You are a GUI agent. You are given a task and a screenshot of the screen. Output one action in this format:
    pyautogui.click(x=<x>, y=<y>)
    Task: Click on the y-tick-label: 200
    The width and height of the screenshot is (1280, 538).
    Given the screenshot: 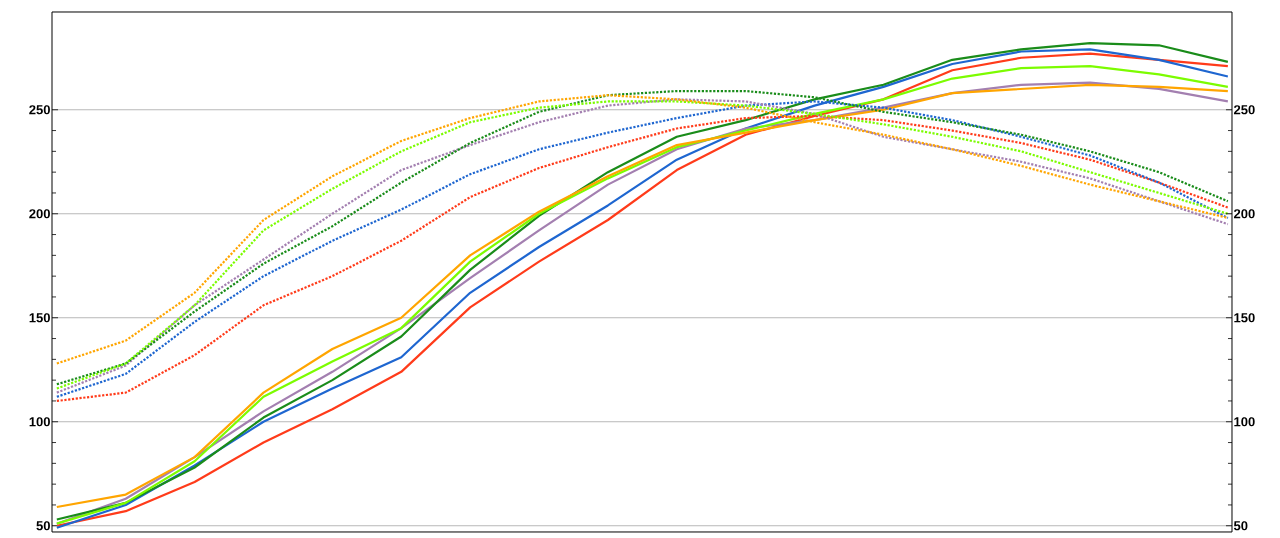 What is the action you would take?
    pyautogui.click(x=39, y=214)
    